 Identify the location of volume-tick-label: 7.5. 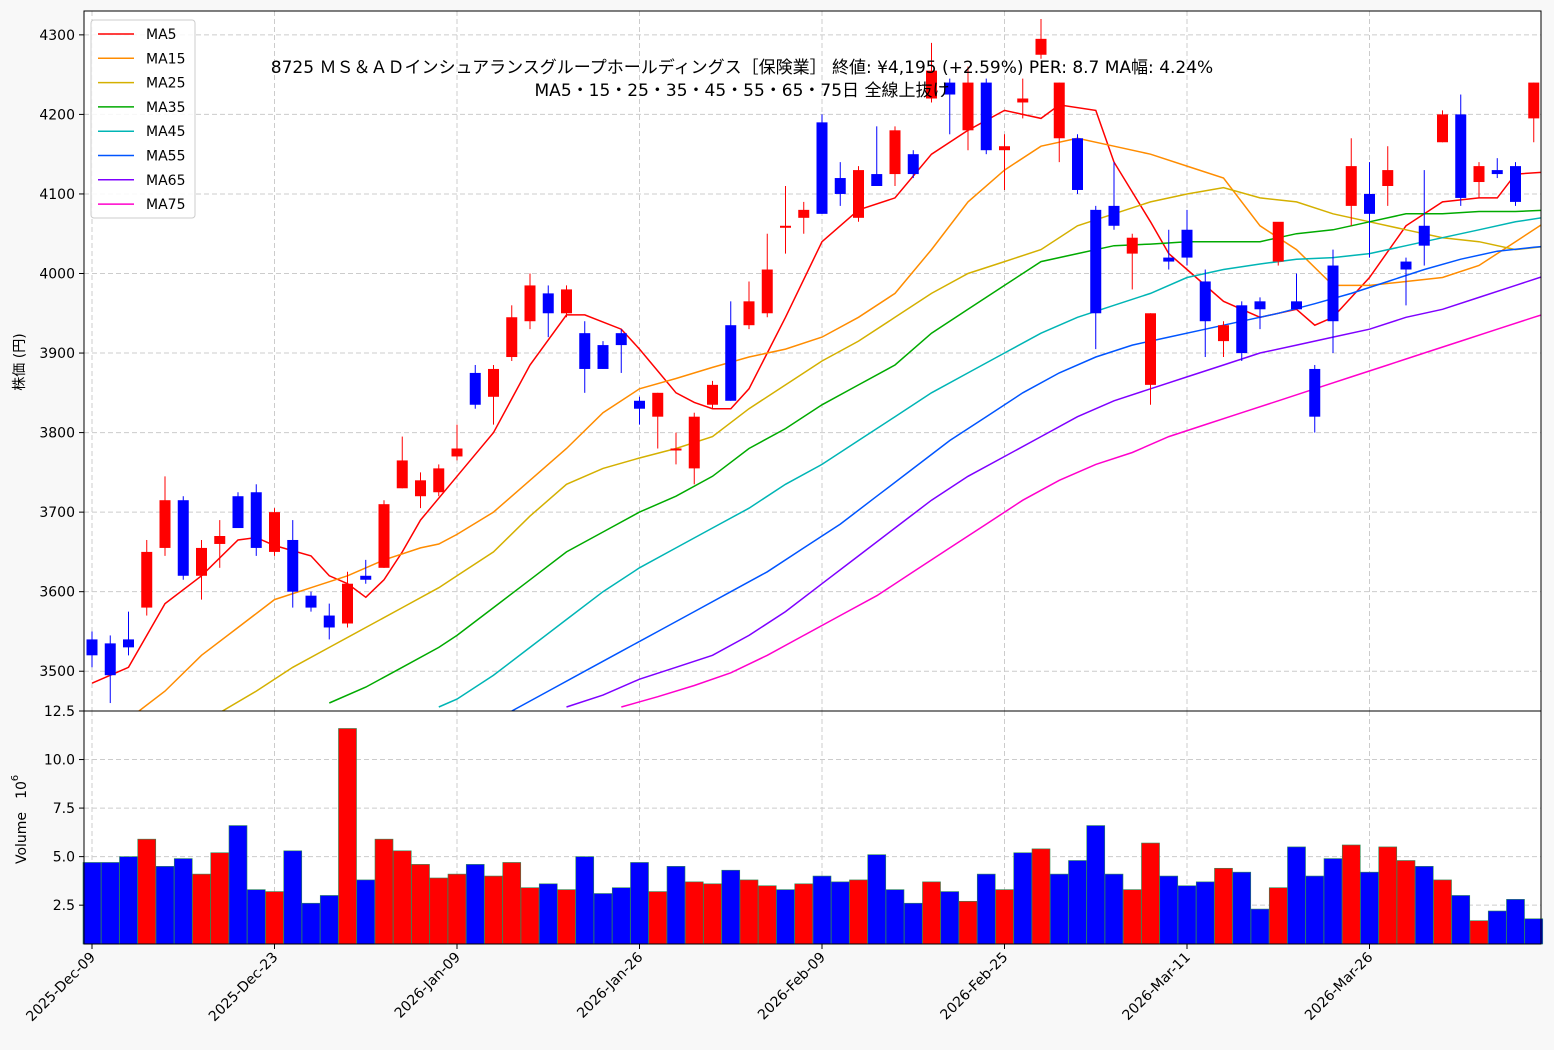
(64, 809).